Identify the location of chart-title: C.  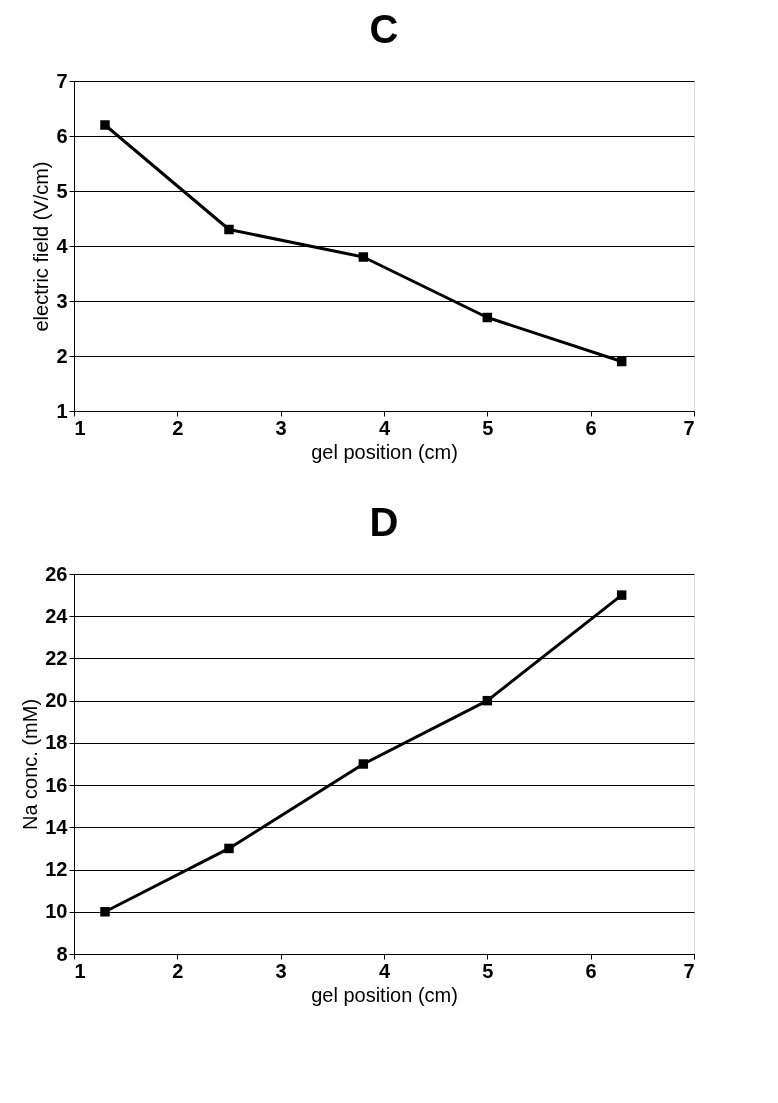
(384, 29).